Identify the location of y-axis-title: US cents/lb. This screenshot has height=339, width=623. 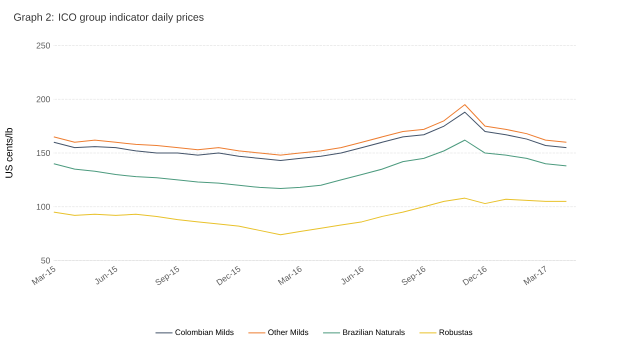
(8, 153).